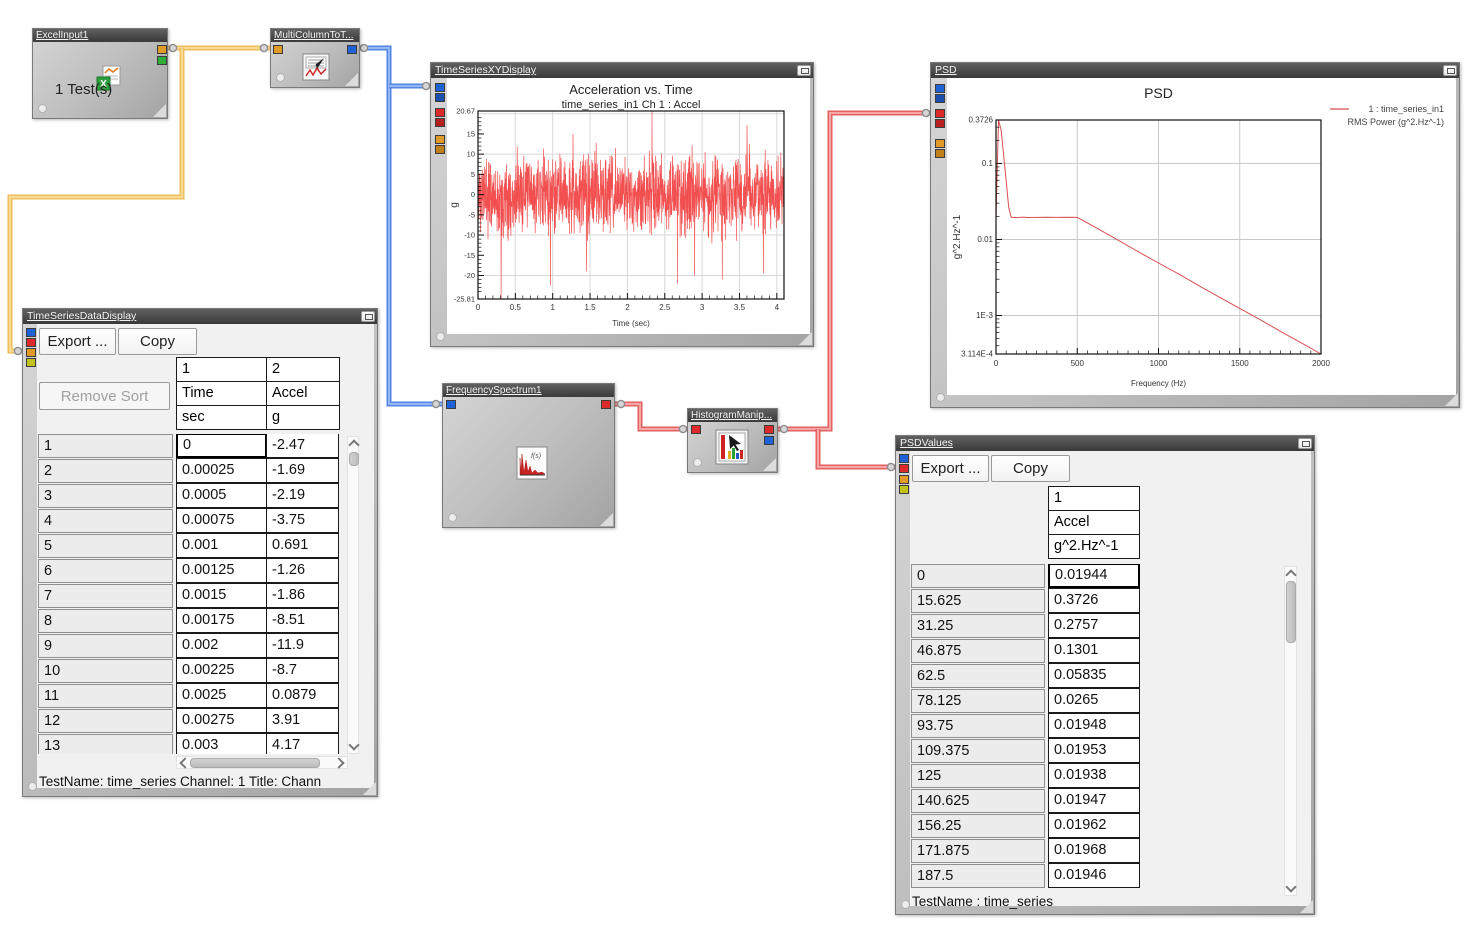 The image size is (1465, 927). What do you see at coordinates (1094, 576) in the screenshot?
I see `data-cell: 0.01944` at bounding box center [1094, 576].